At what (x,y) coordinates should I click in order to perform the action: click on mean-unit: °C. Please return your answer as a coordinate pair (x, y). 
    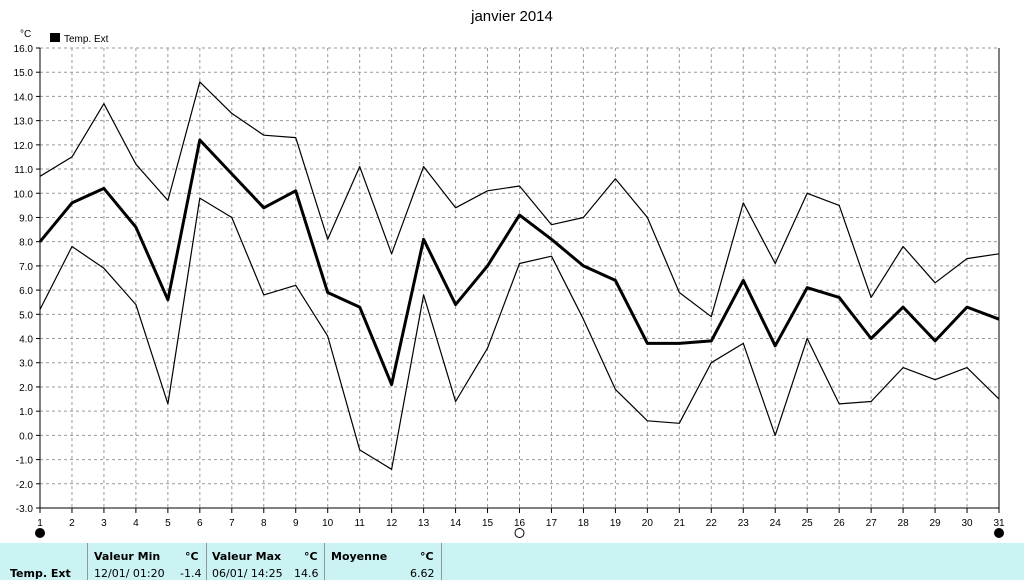
    Looking at the image, I should click on (427, 556).